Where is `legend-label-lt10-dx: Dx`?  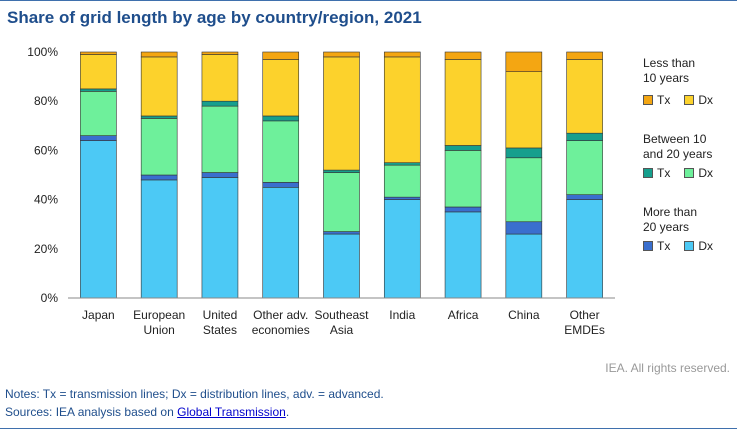
legend-label-lt10-dx: Dx is located at coordinates (706, 100).